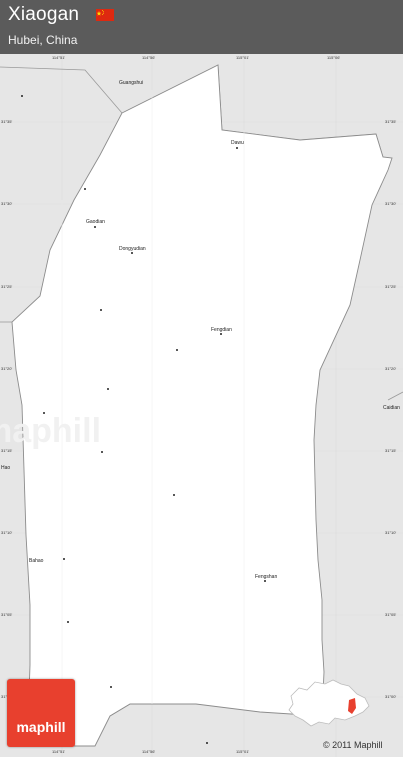 This screenshot has width=403, height=757. What do you see at coordinates (44, 14) in the screenshot?
I see `page-title: Xiaogan` at bounding box center [44, 14].